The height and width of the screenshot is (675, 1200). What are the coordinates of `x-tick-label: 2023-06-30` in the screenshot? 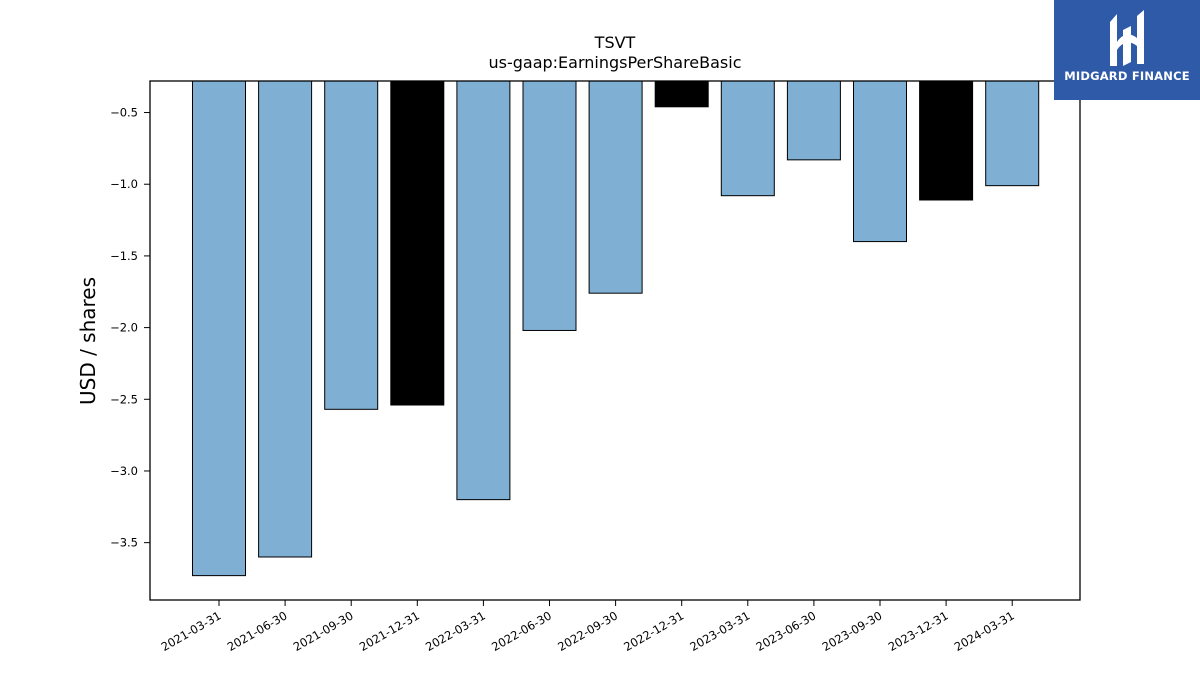 It's located at (786, 631).